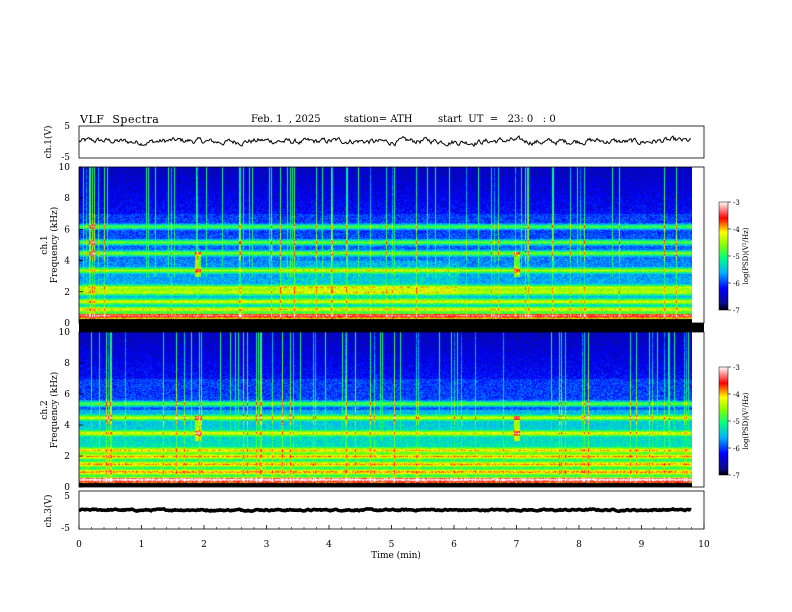 The width and height of the screenshot is (792, 612). Describe the element at coordinates (67, 127) in the screenshot. I see `ch1-ytick-top: 5` at that location.